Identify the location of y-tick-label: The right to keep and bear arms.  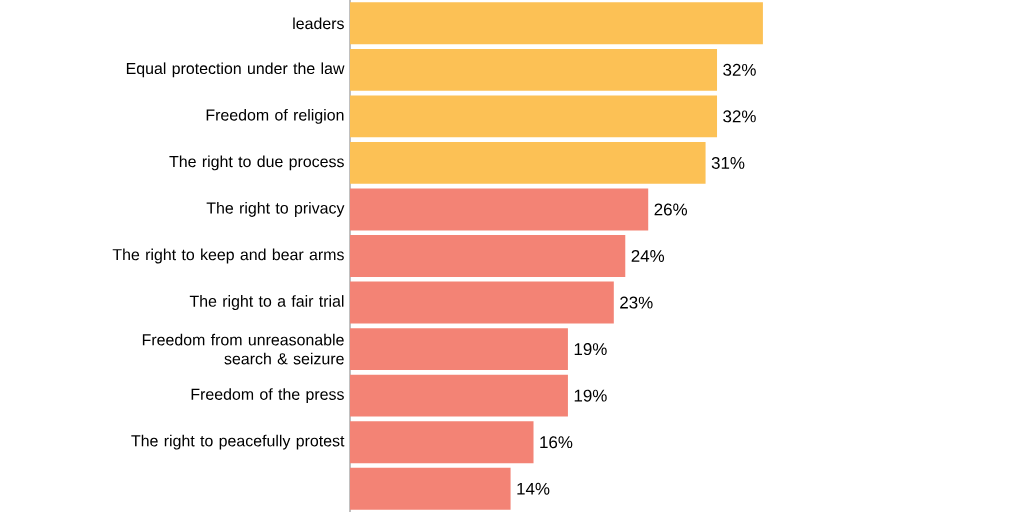
(228, 256).